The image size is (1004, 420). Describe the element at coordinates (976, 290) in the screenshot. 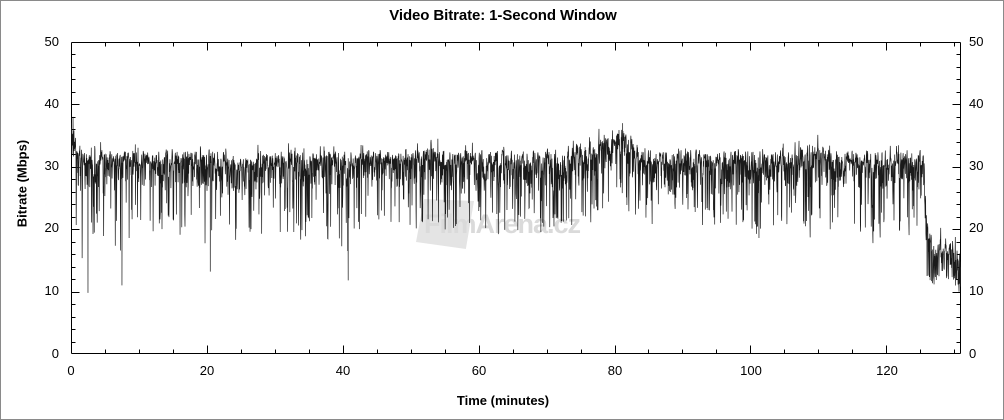

I see `y-tick-label-right-10: 10` at that location.